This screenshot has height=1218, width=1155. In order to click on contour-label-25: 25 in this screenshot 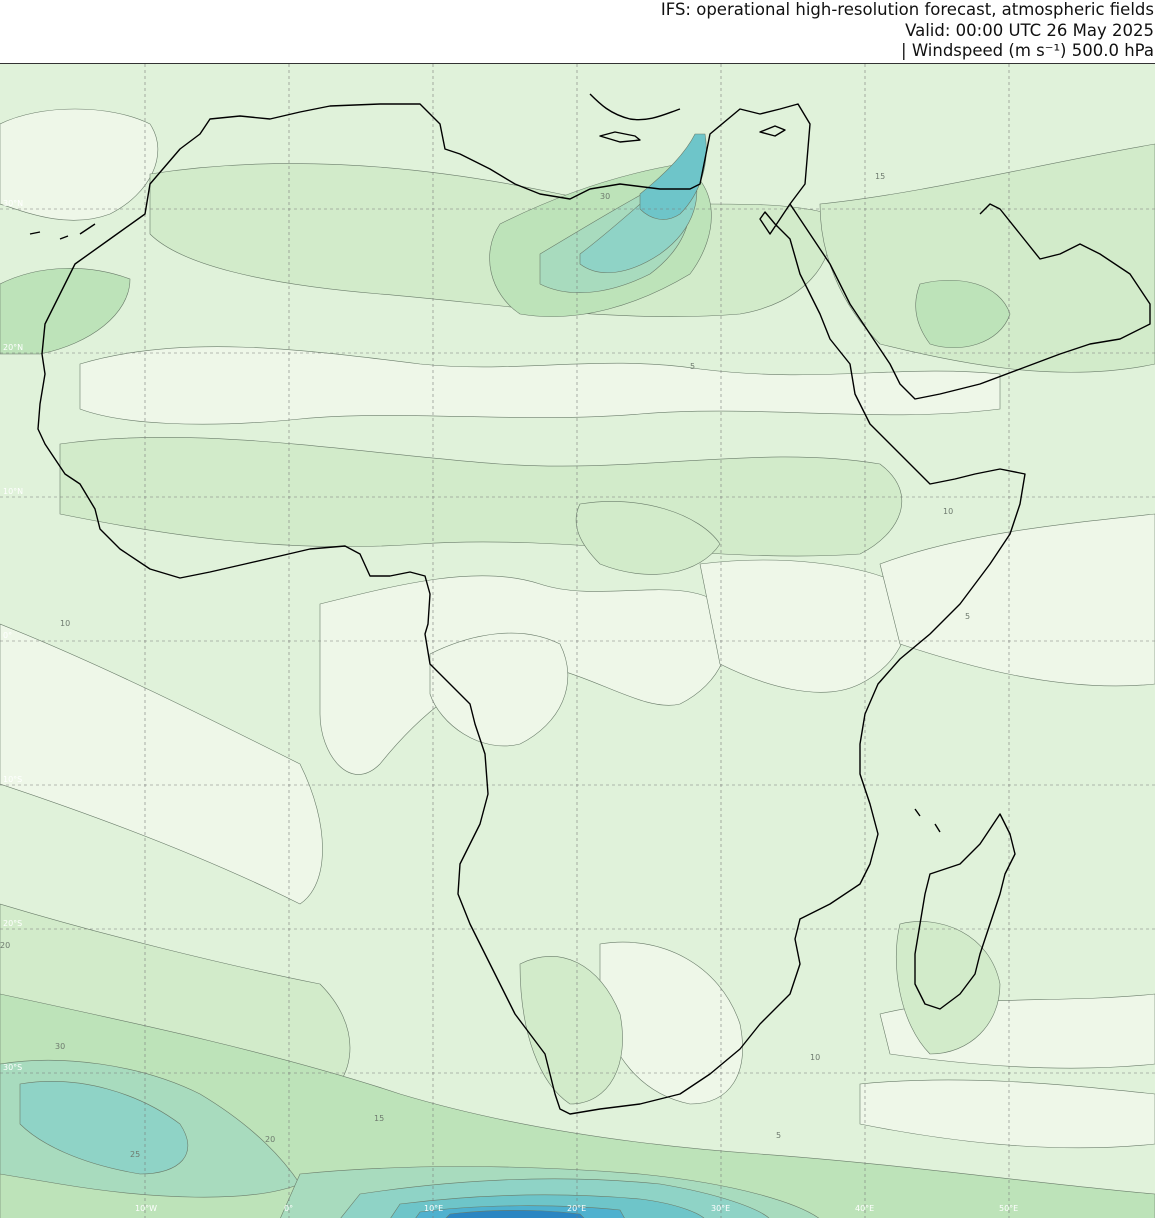, I will do `click(135, 1154)`.